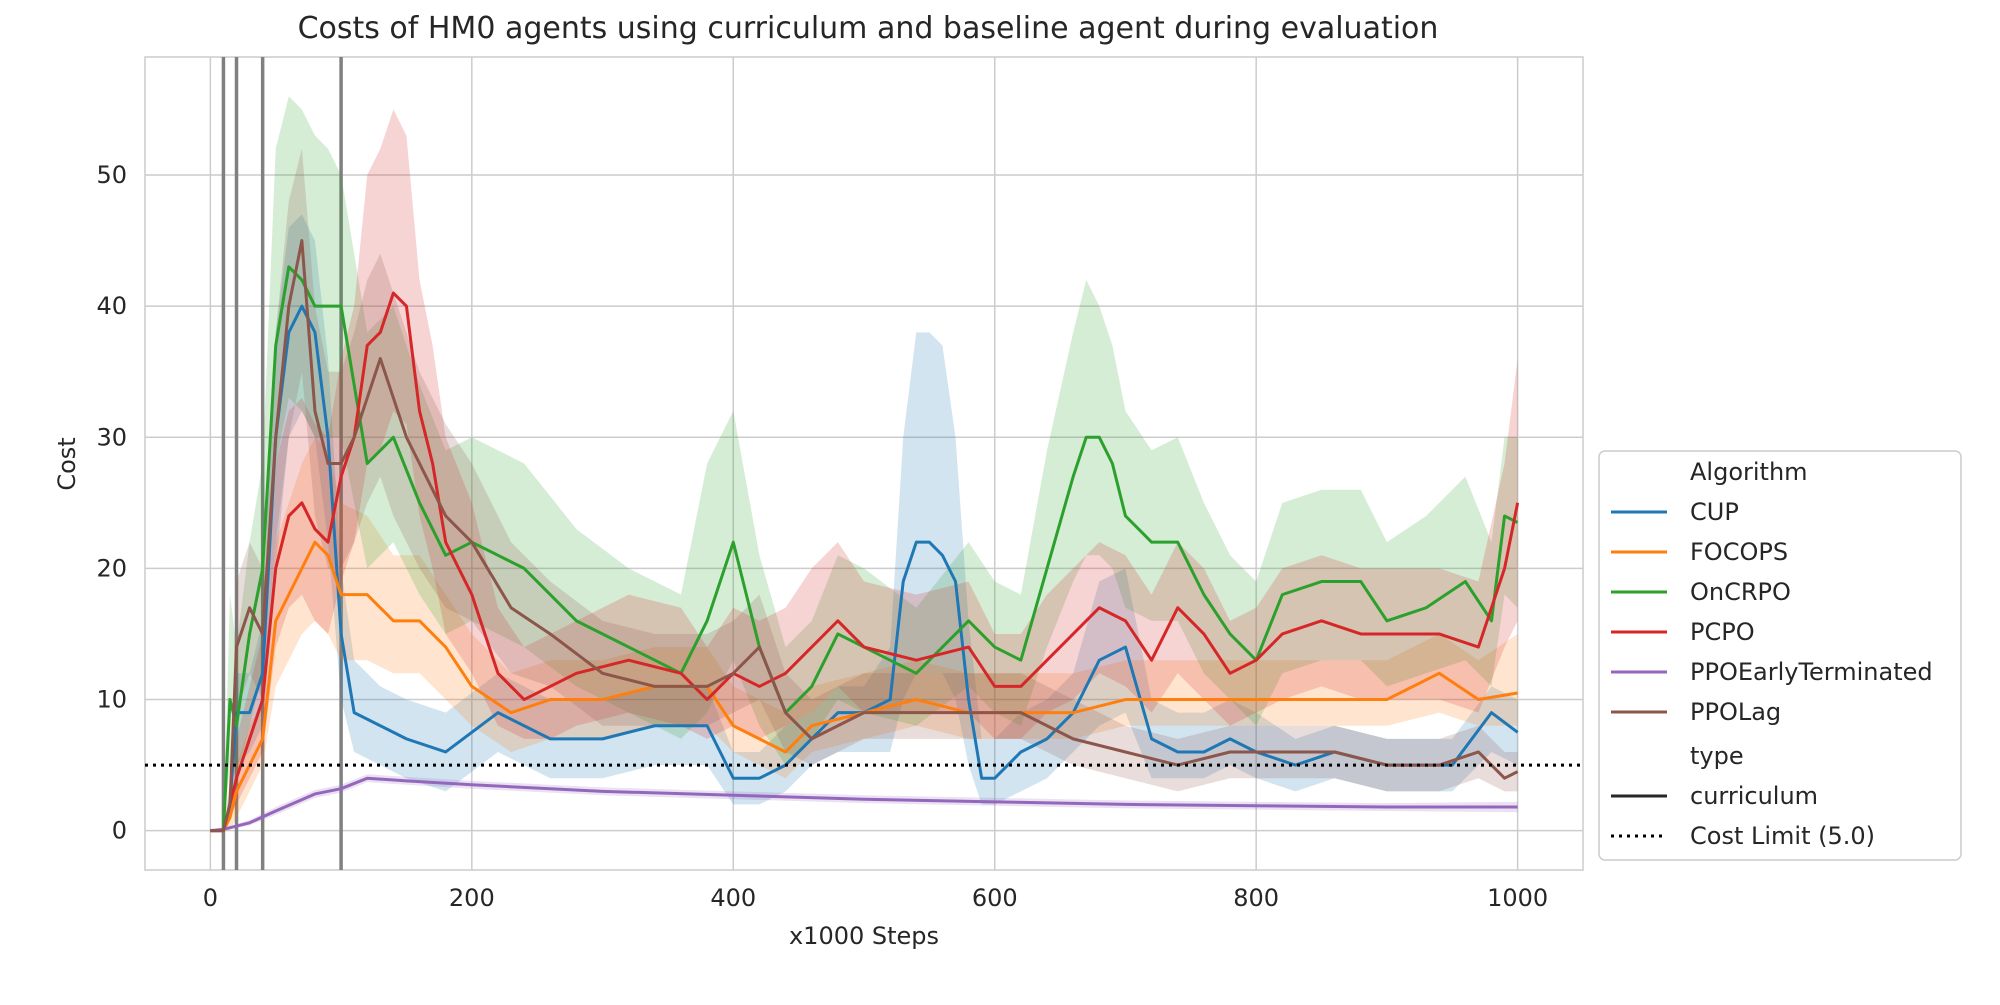 The height and width of the screenshot is (1005, 2000). Describe the element at coordinates (1256, 898) in the screenshot. I see `x-tick-label: 800` at that location.